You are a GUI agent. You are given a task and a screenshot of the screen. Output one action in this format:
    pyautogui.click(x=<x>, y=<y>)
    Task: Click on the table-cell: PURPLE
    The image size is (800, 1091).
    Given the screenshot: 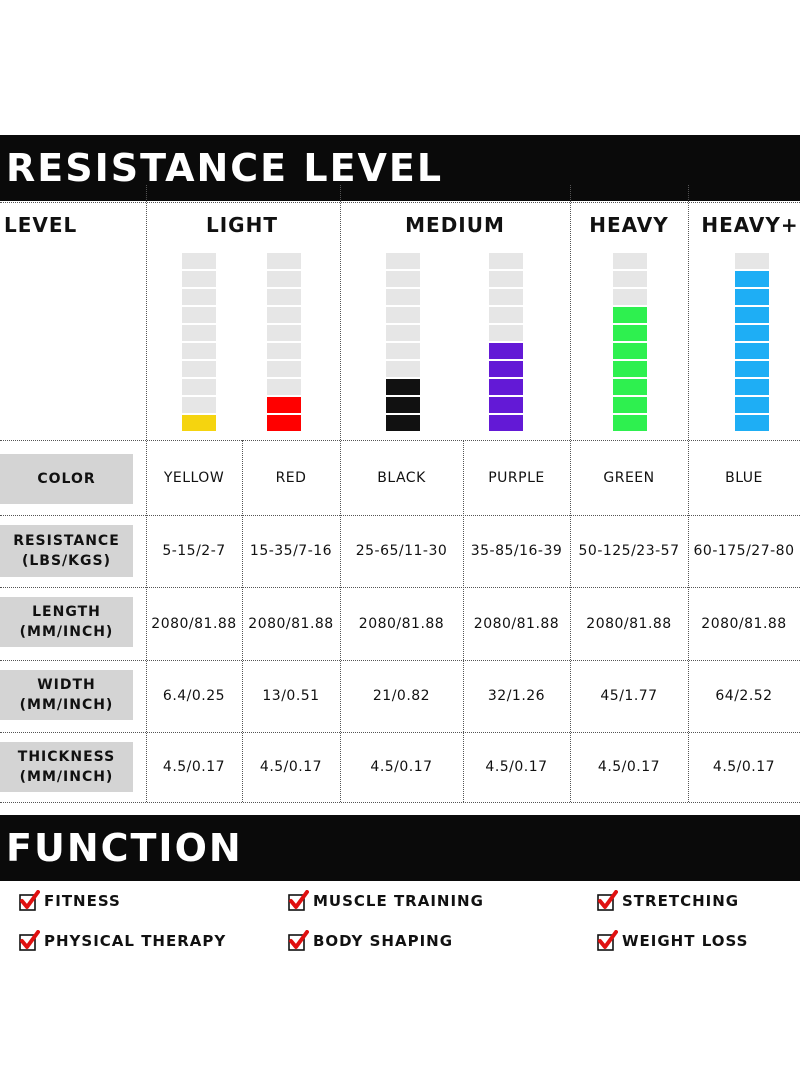 What is the action you would take?
    pyautogui.click(x=516, y=477)
    